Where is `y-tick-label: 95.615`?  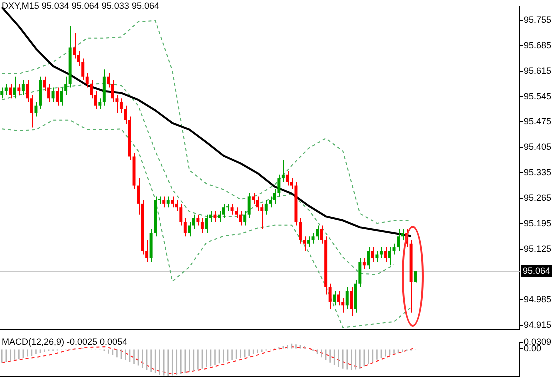
y-tick-label: 95.615 is located at coordinates (538, 71).